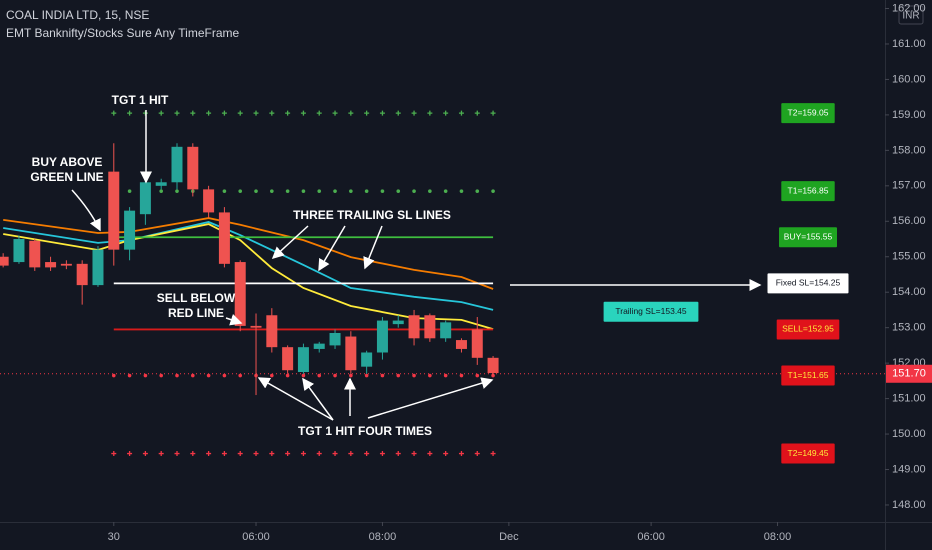 This screenshot has height=550, width=932. I want to click on level-label: T2=159.05, so click(808, 112).